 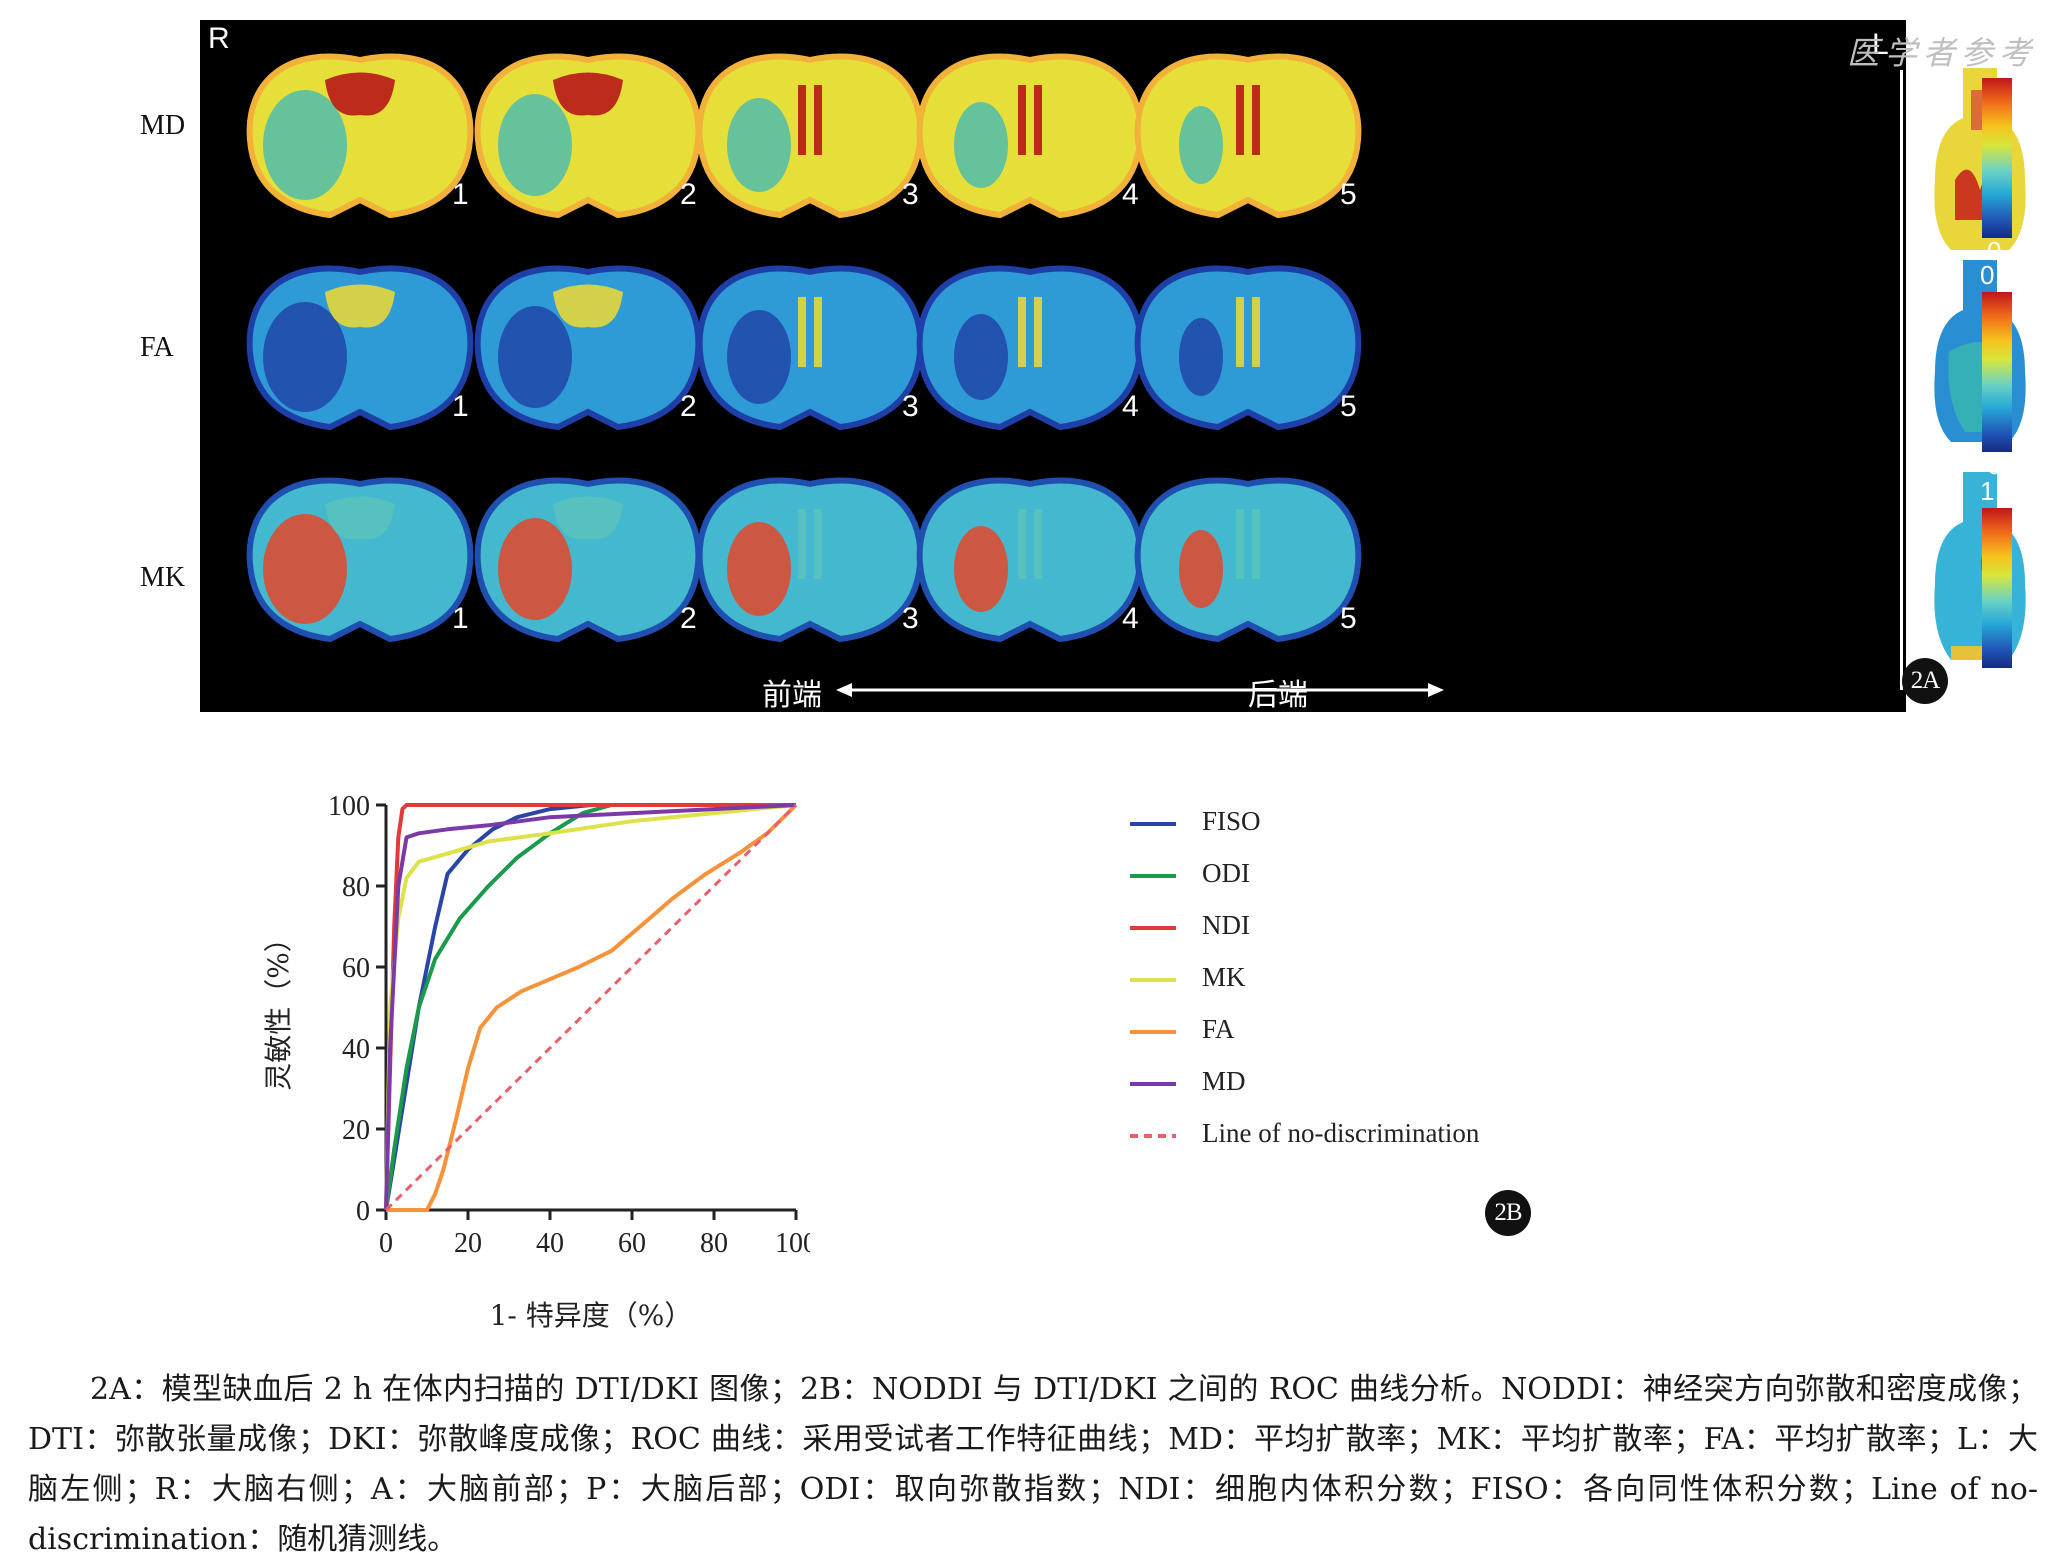 What do you see at coordinates (1508, 1213) in the screenshot?
I see `panel-2b-badge: 2B` at bounding box center [1508, 1213].